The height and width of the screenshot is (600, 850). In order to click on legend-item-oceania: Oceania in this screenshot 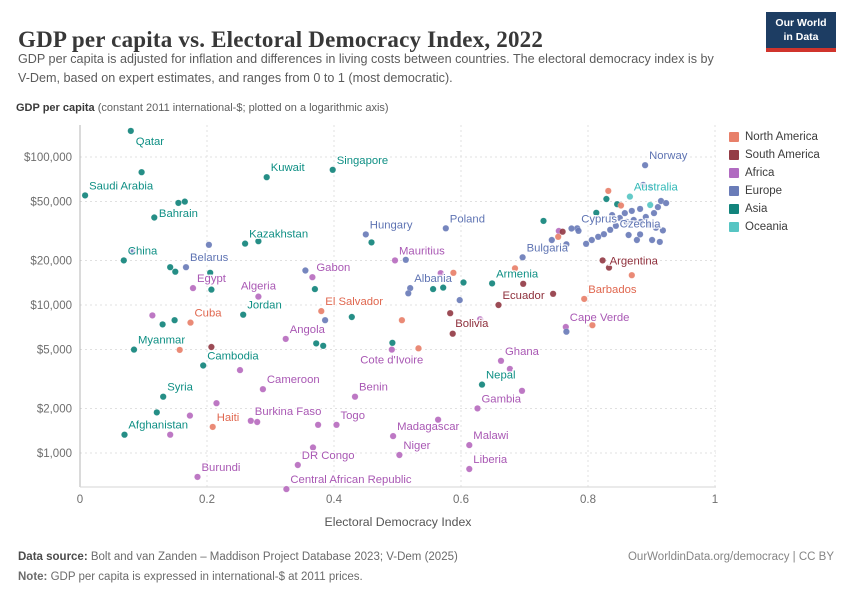, I will do `click(774, 227)`.